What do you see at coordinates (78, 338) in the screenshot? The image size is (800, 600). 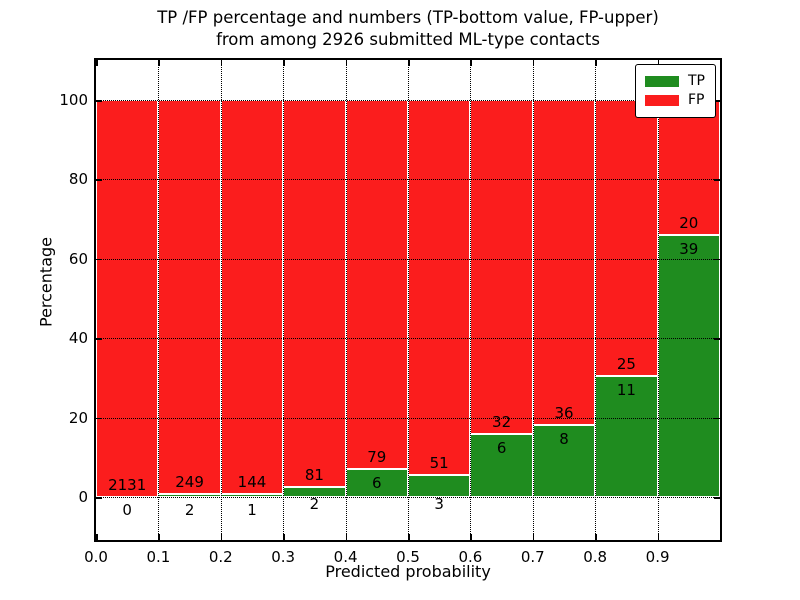 I see `y-tick-label: 40` at bounding box center [78, 338].